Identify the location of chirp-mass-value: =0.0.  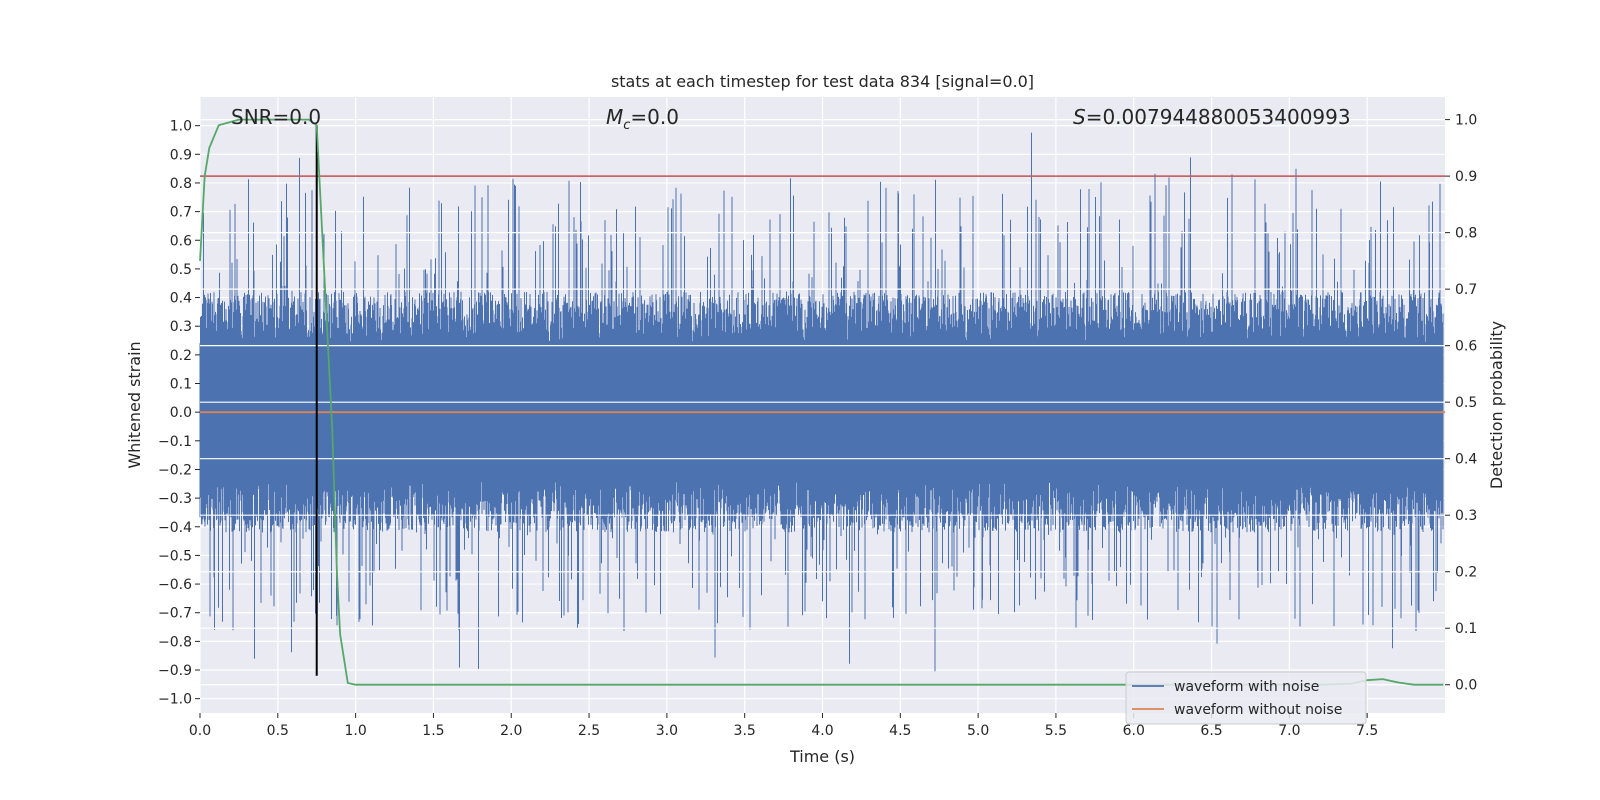
(654, 117).